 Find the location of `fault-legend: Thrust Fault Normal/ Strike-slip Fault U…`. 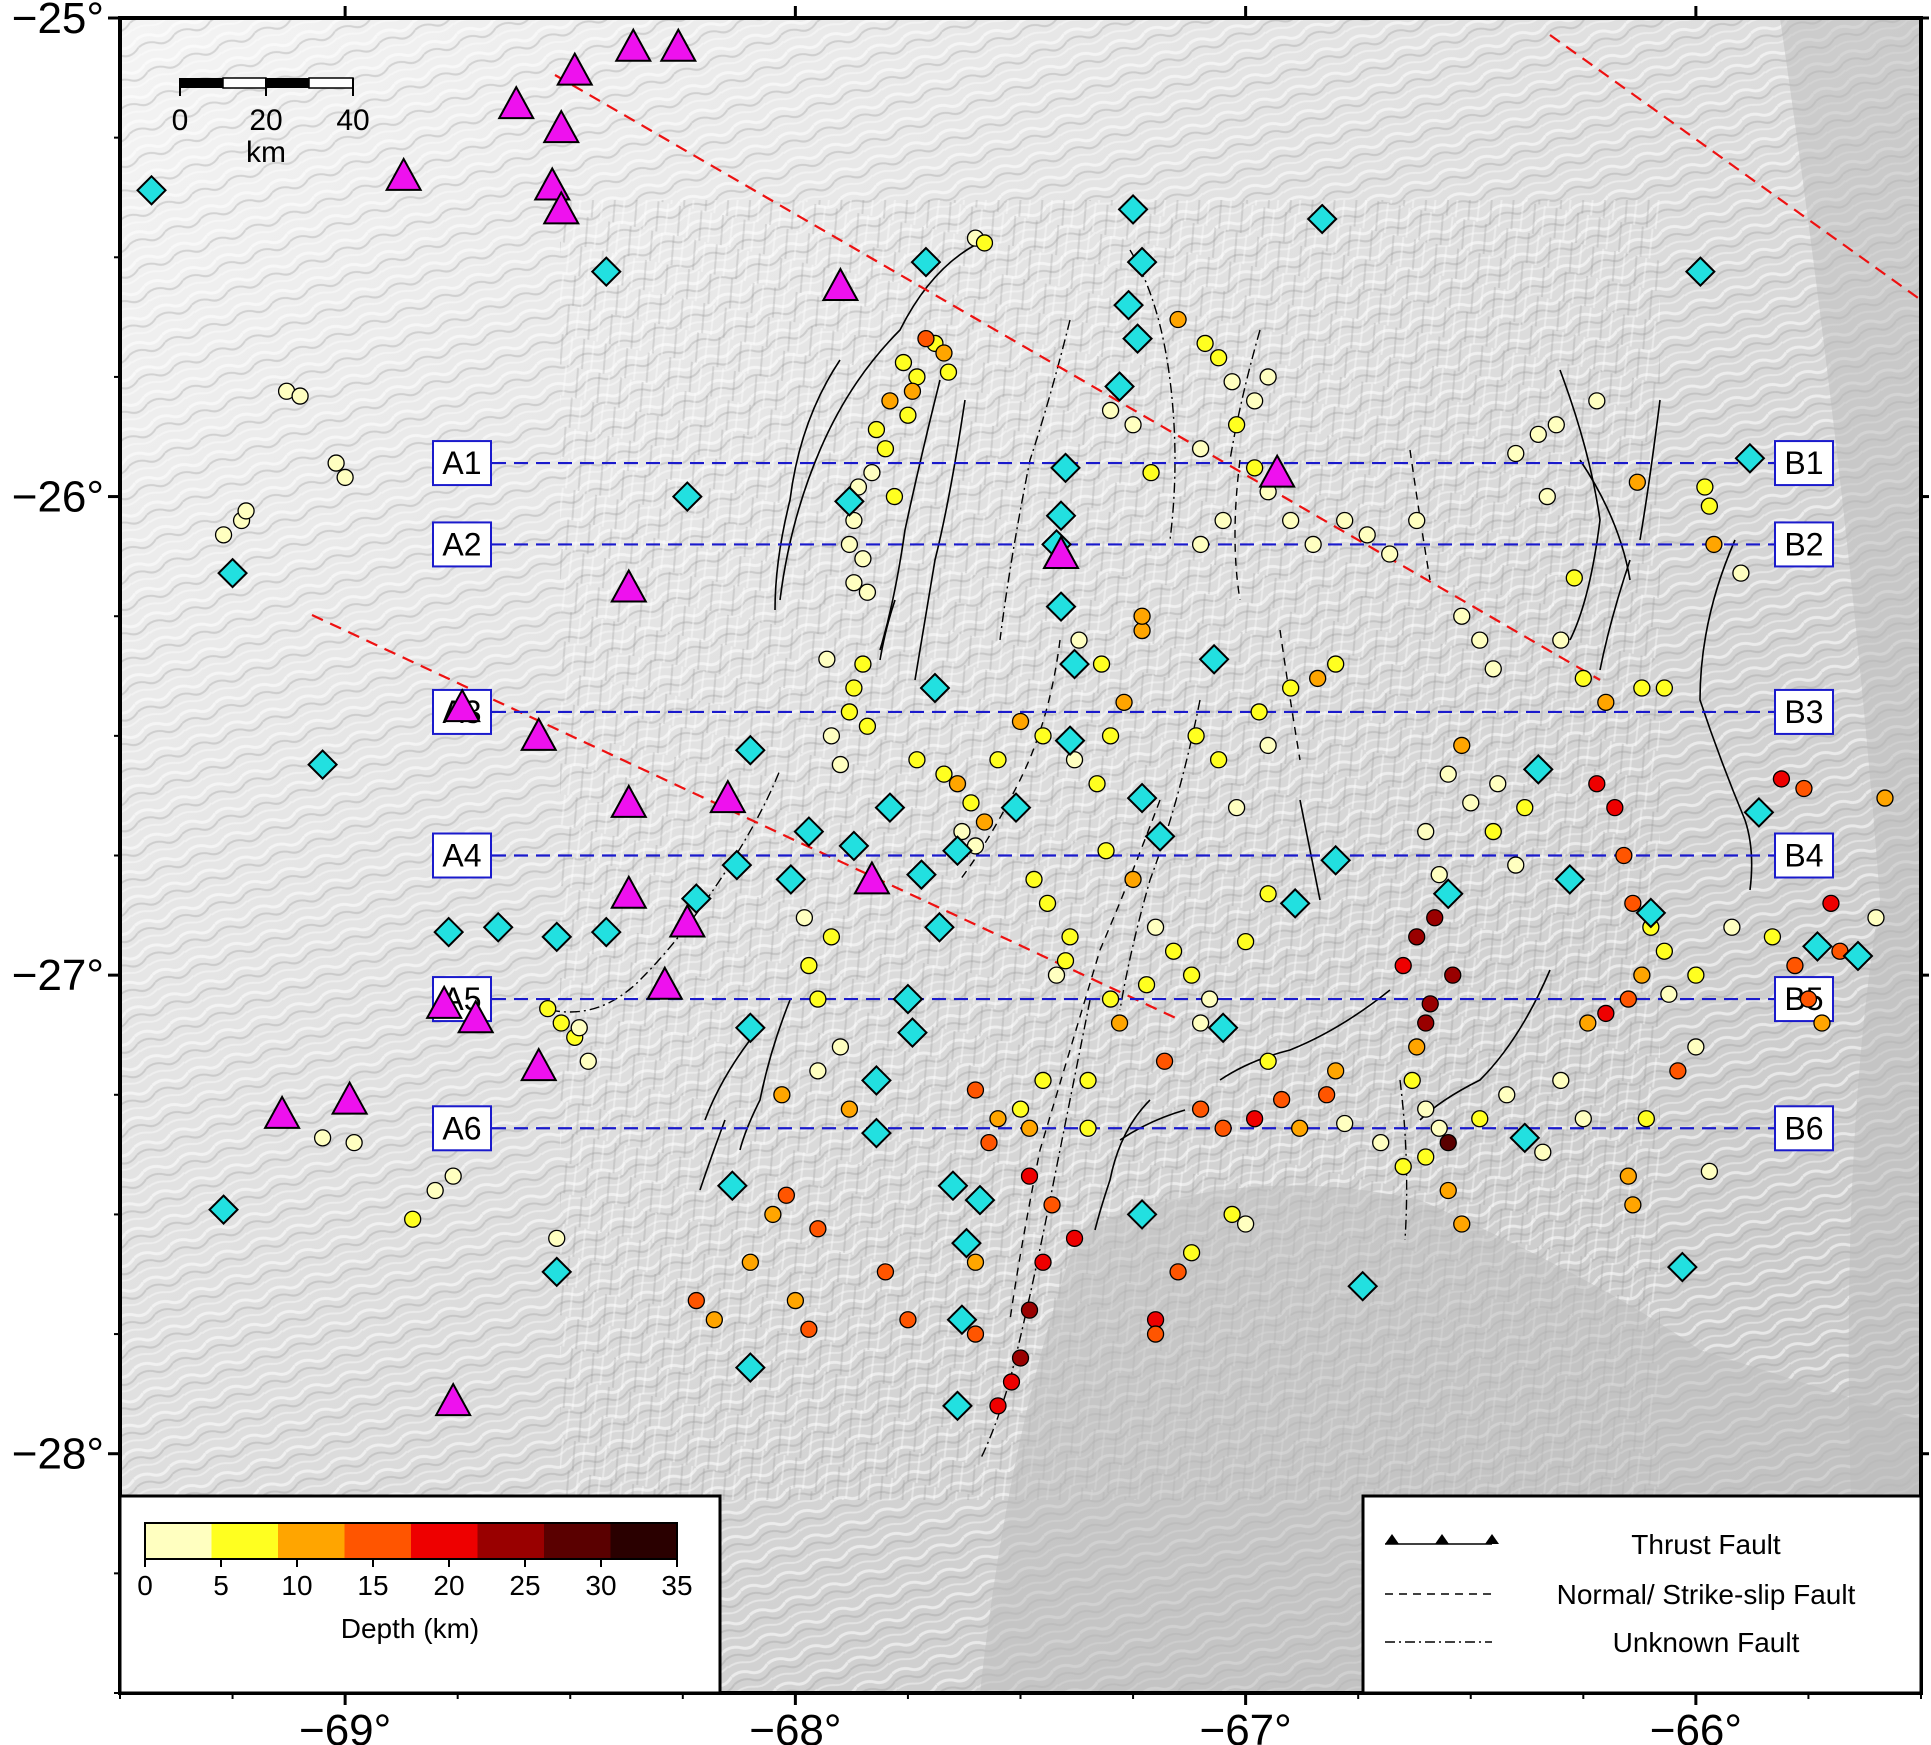

fault-legend: Thrust Fault Normal/ Strike-slip Fault U… is located at coordinates (1642, 1594).